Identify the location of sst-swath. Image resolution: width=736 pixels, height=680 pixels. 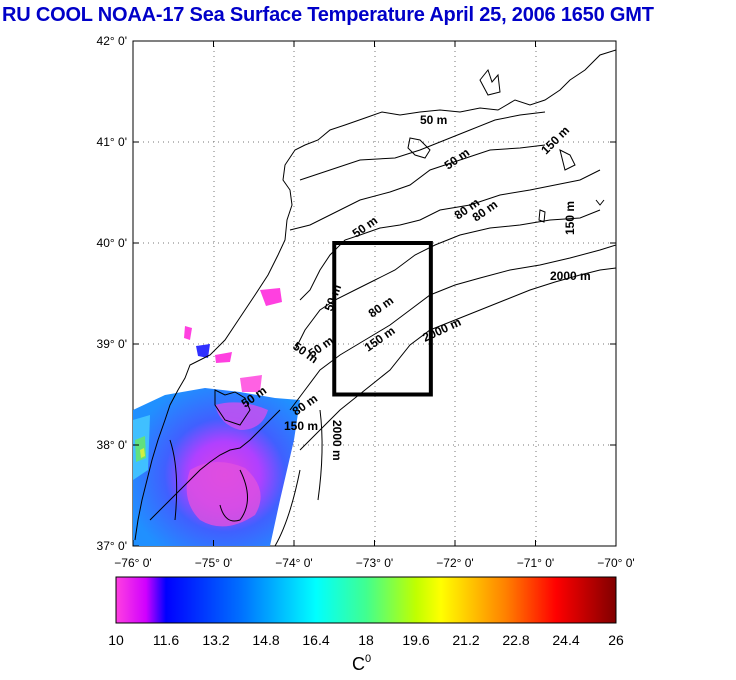
(216, 417).